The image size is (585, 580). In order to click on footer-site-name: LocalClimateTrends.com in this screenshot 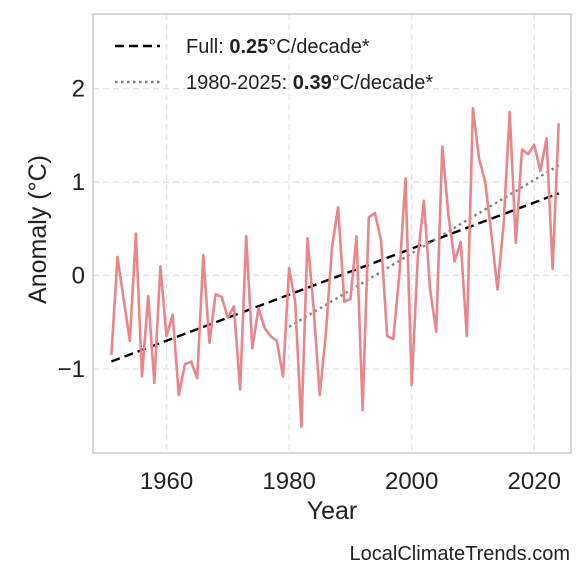, I will do `click(460, 554)`.